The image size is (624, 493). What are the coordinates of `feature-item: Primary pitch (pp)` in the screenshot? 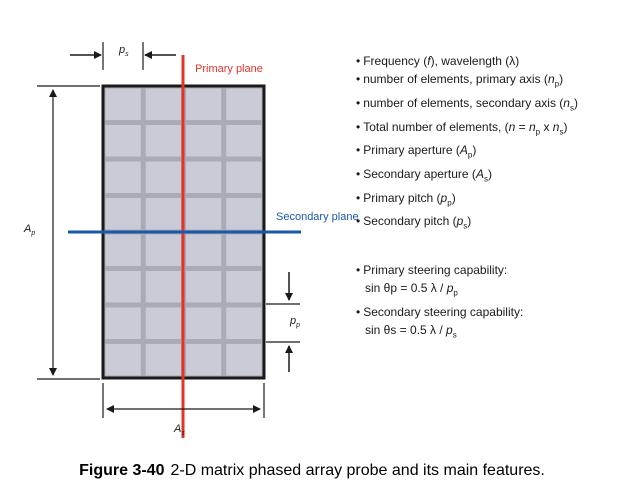 It's located at (467, 201).